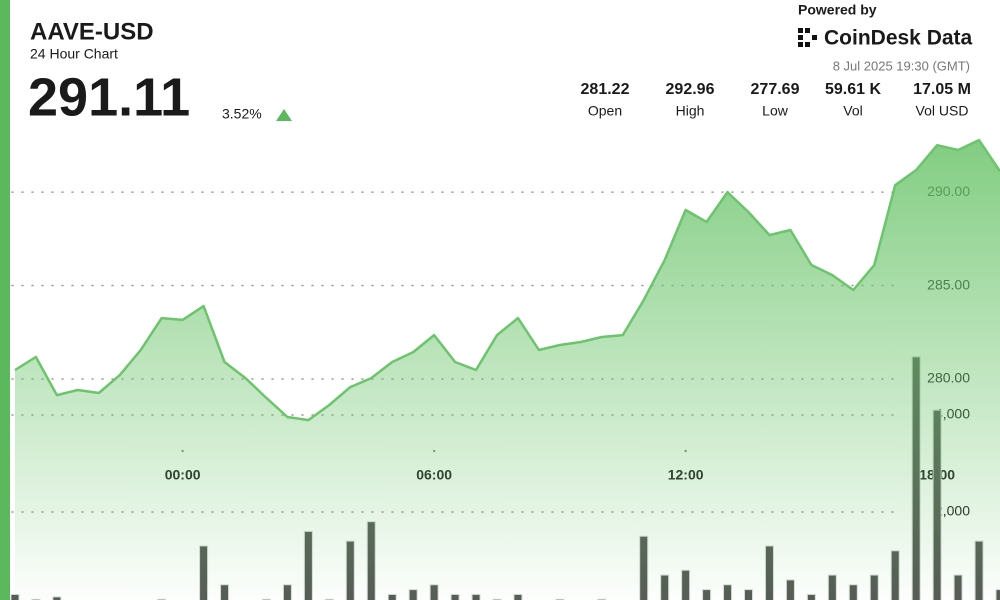 Image resolution: width=1000 pixels, height=600 pixels. Describe the element at coordinates (109, 97) in the screenshot. I see `price: 291.11` at that location.